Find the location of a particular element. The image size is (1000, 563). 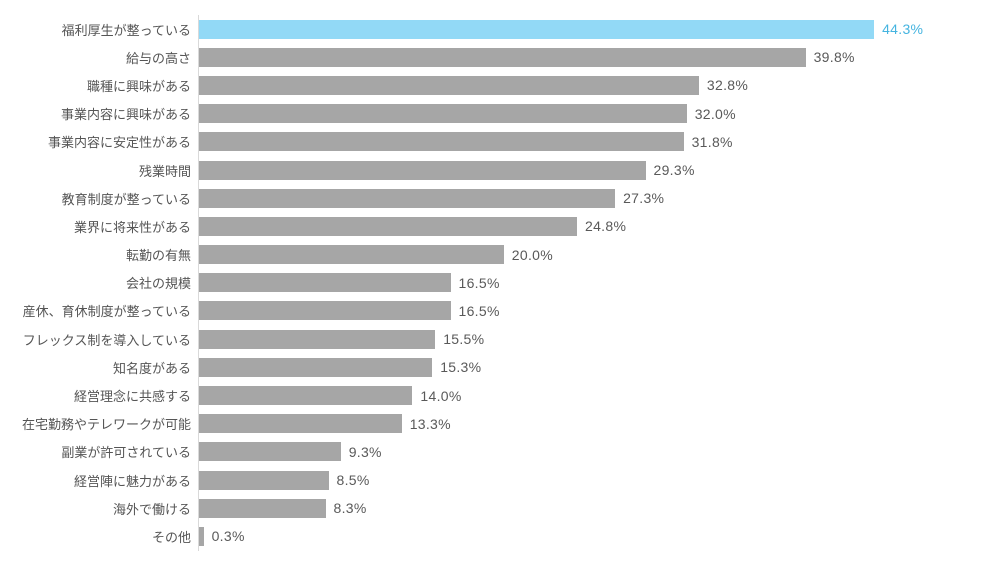

bar-row: 事業内容に安定性がある 31.8% is located at coordinates (500, 142).